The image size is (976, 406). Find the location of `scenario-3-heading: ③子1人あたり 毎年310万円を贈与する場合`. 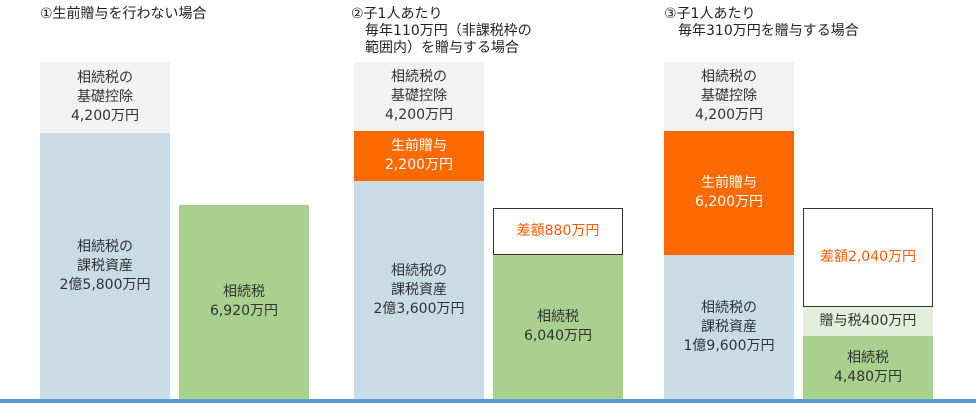

scenario-3-heading: ③子1人あたり 毎年310万円を贈与する場合 is located at coordinates (761, 22).